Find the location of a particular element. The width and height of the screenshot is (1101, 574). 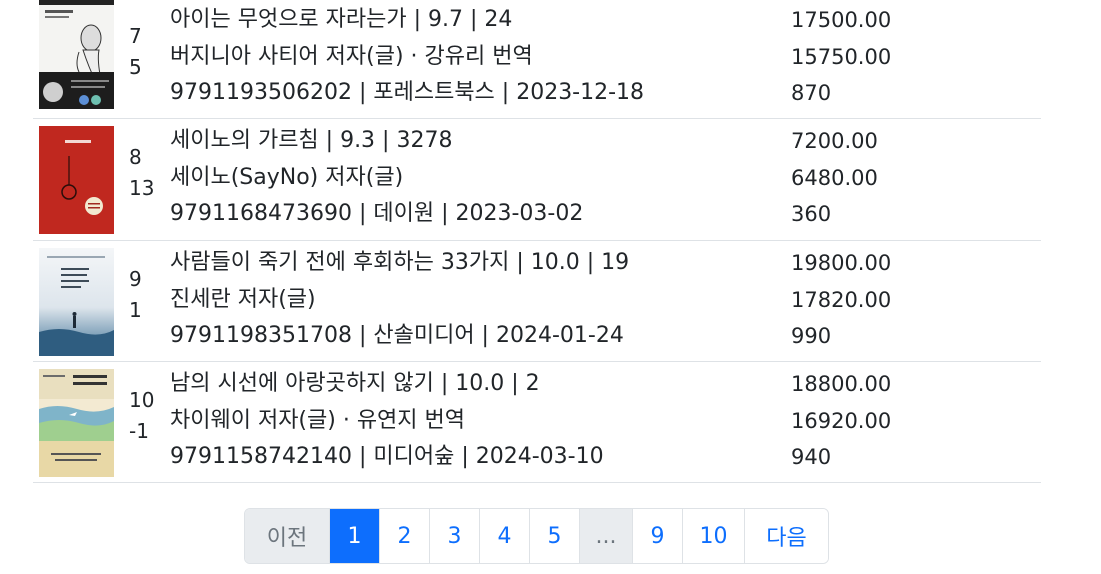

sale-price: 15750.00 is located at coordinates (841, 56).